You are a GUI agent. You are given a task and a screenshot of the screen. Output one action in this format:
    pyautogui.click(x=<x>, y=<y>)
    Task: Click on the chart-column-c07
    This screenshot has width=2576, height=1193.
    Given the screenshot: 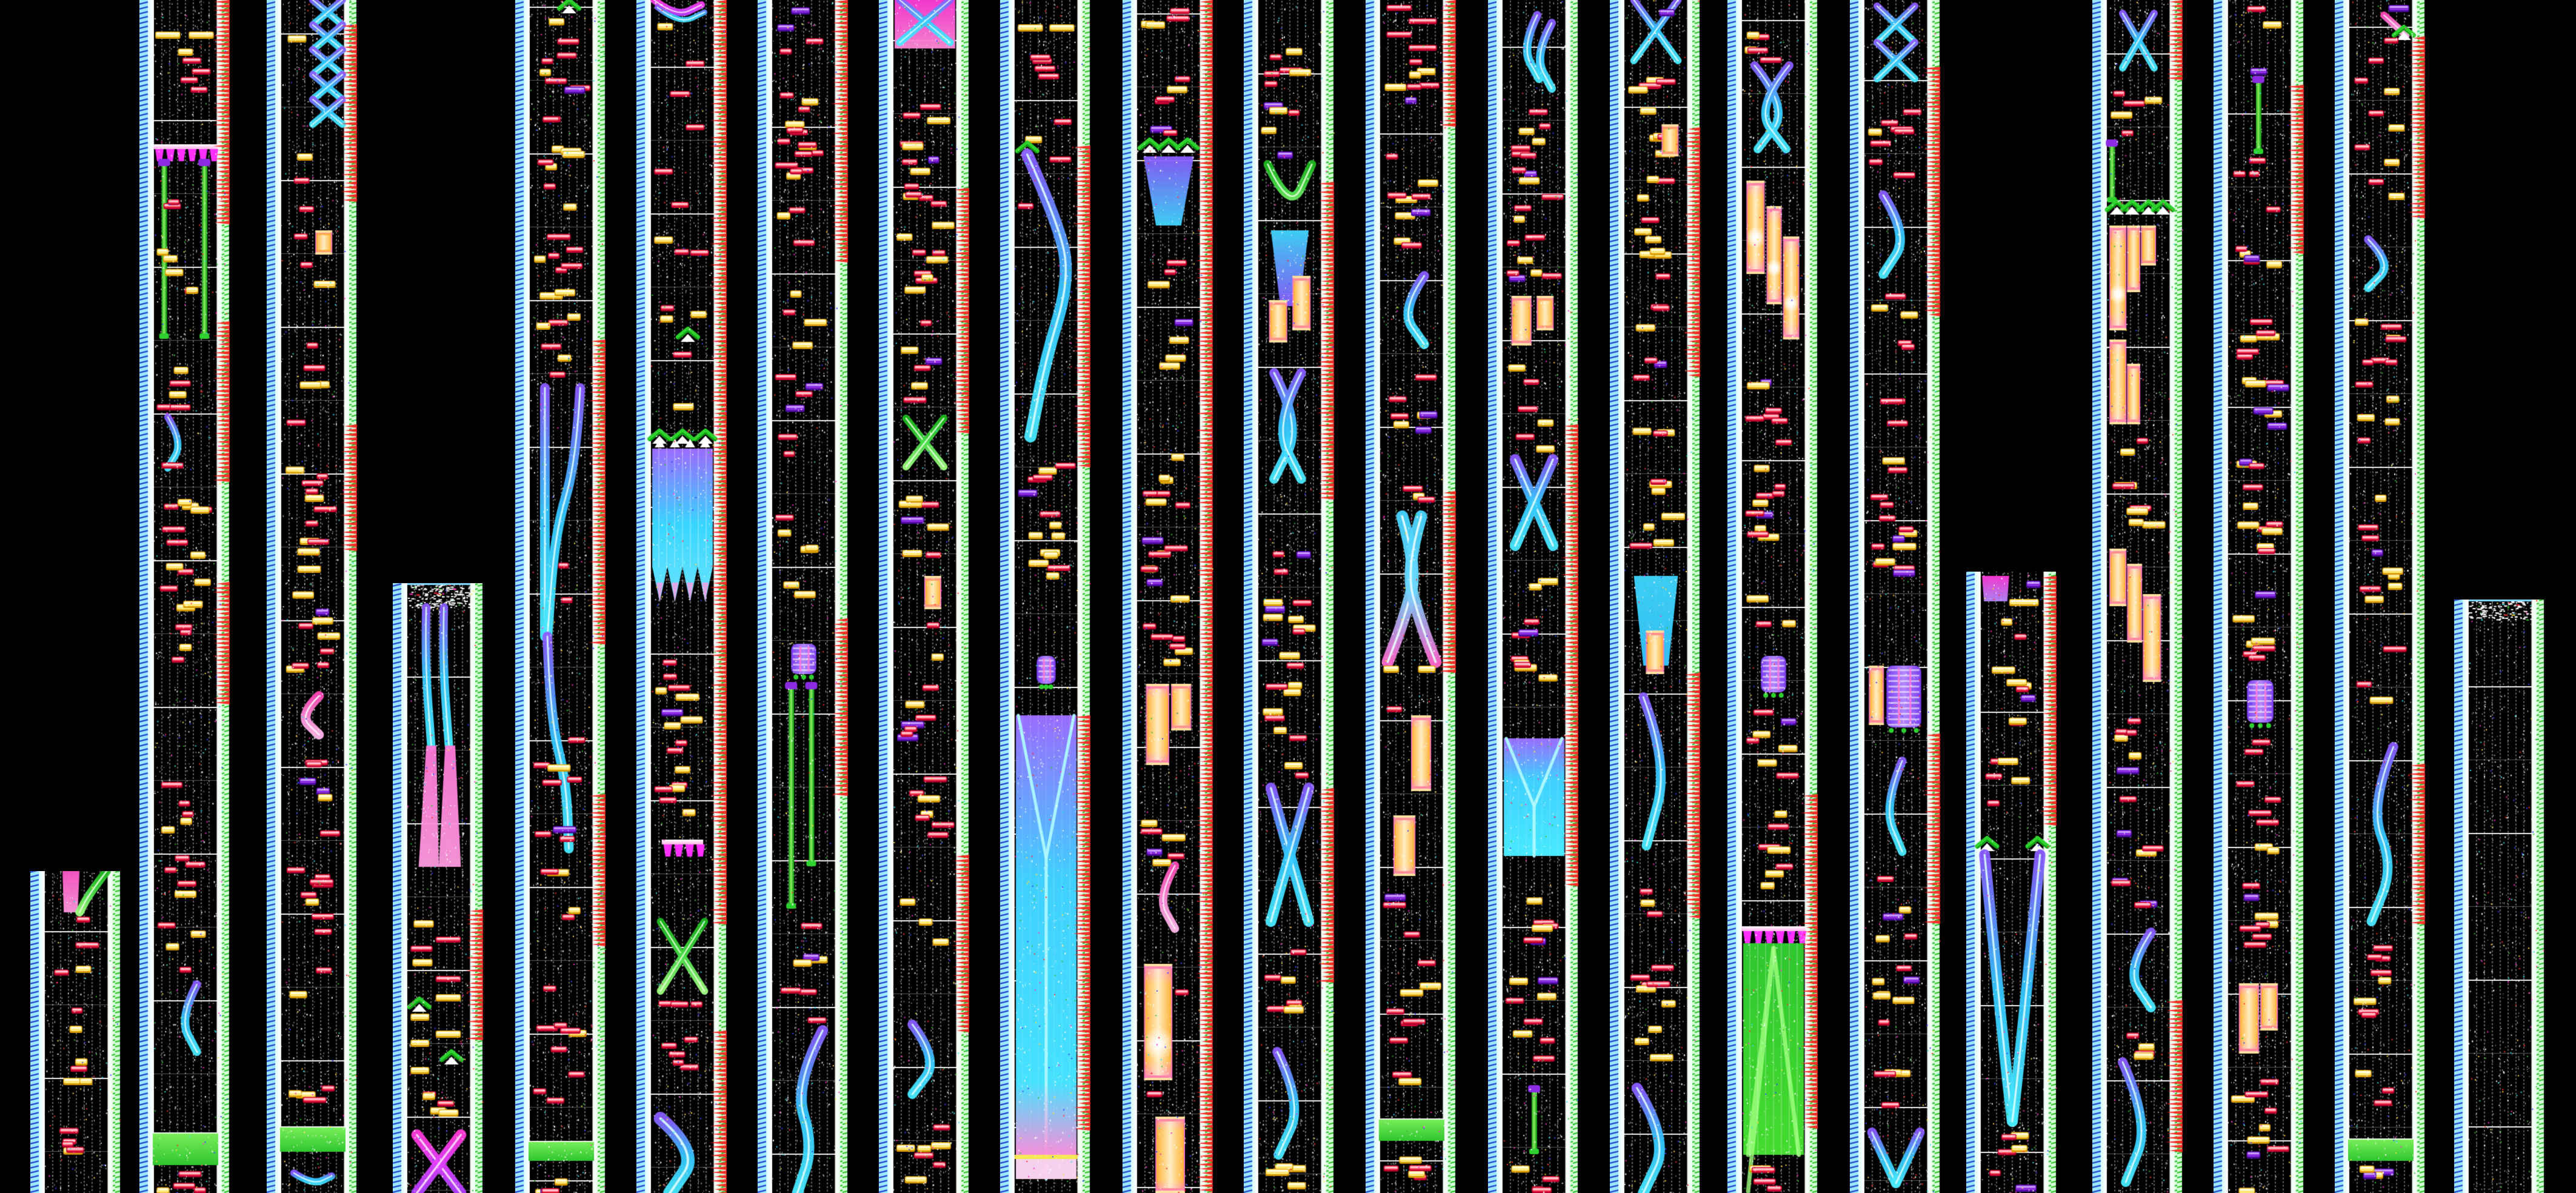 What is the action you would take?
    pyautogui.click(x=803, y=596)
    